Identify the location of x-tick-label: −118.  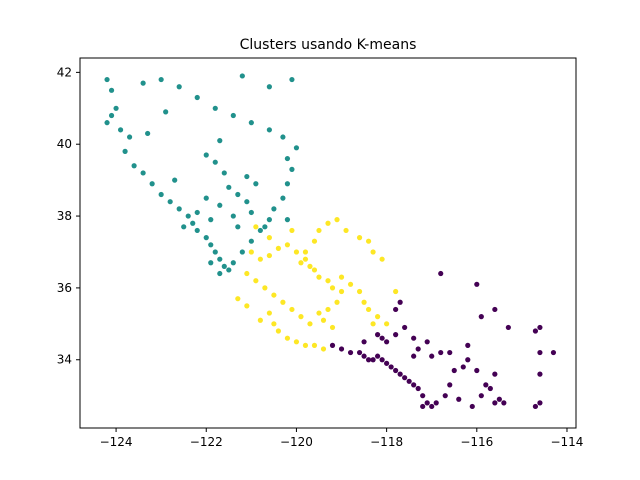
(386, 442).